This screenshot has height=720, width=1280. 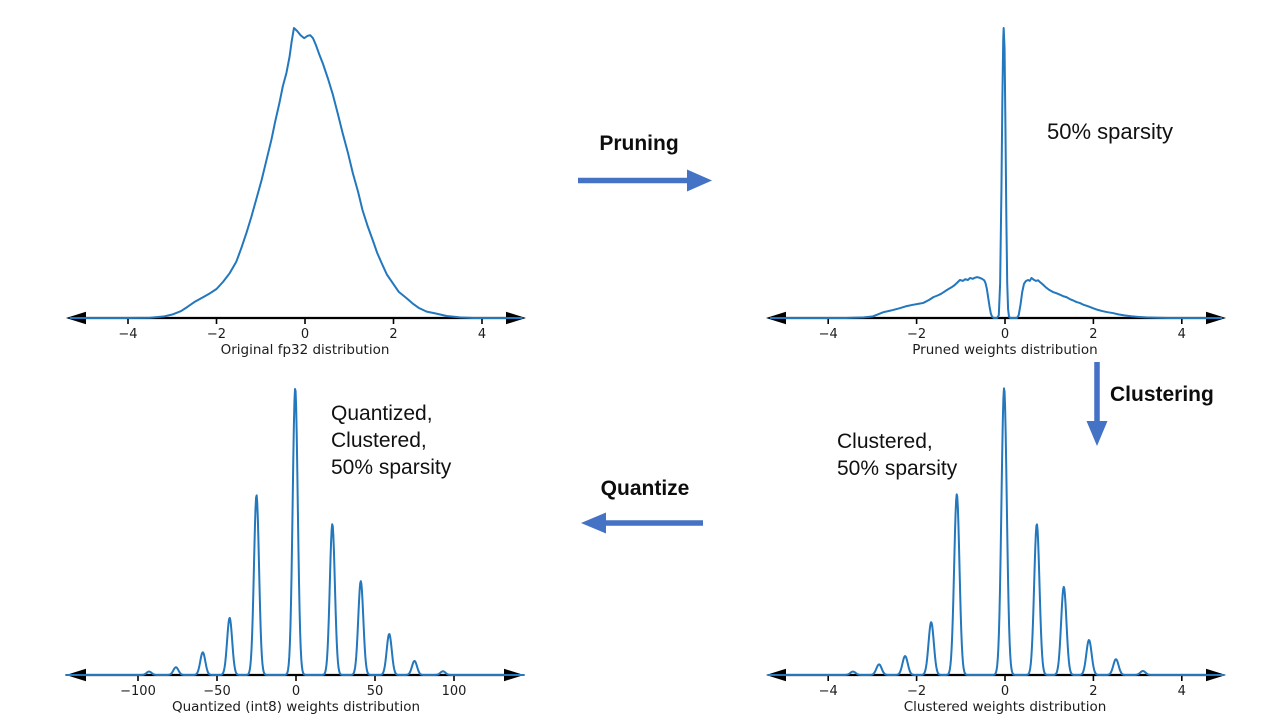 What do you see at coordinates (379, 440) in the screenshot?
I see `quantized-note-line2: Clustered,` at bounding box center [379, 440].